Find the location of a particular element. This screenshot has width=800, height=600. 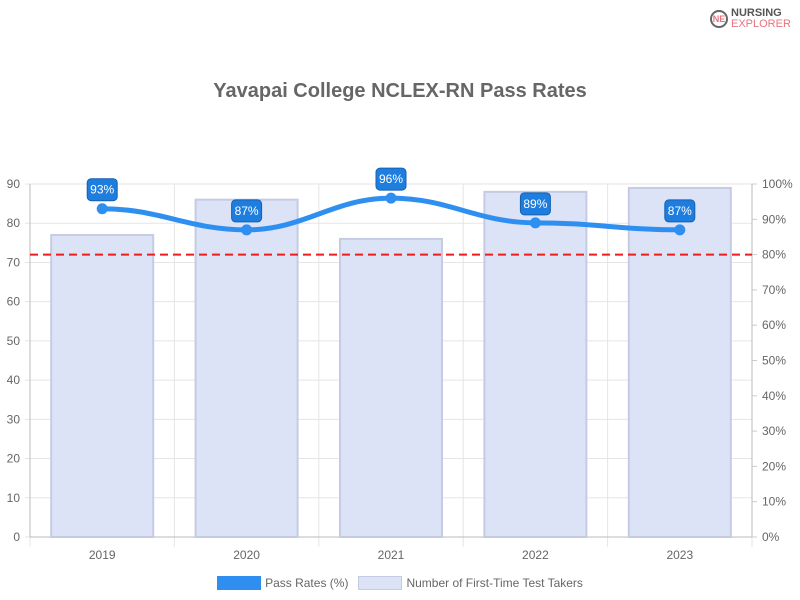

x-tick-label: 2021 is located at coordinates (391, 555).